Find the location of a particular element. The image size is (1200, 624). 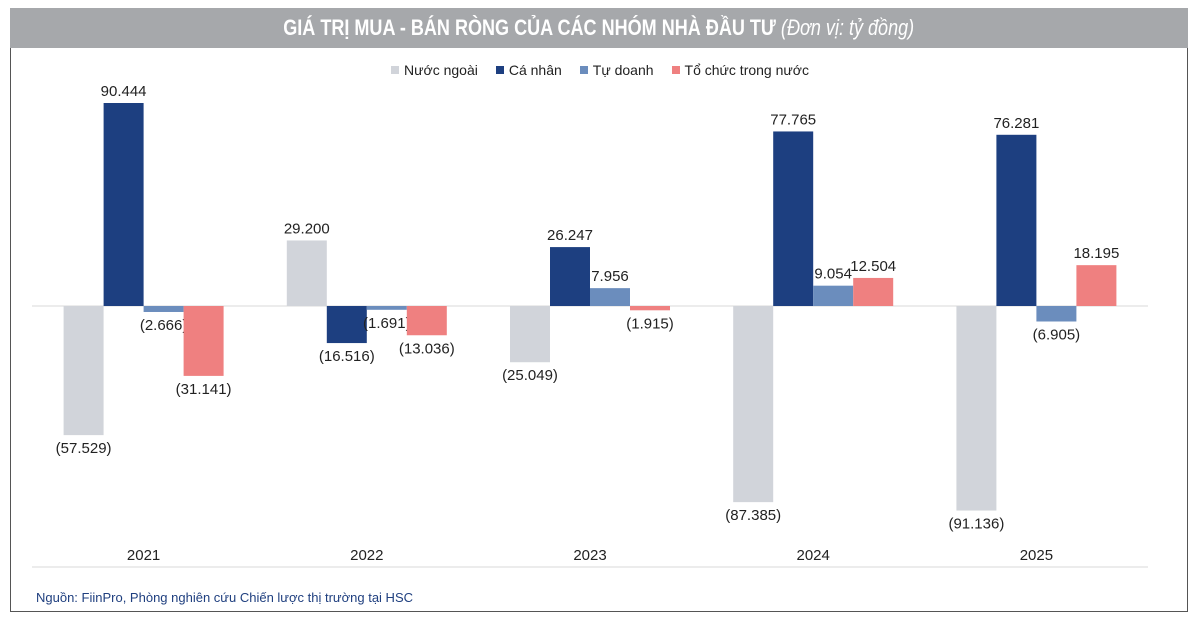

x-tick-label: 2021 is located at coordinates (143, 555).